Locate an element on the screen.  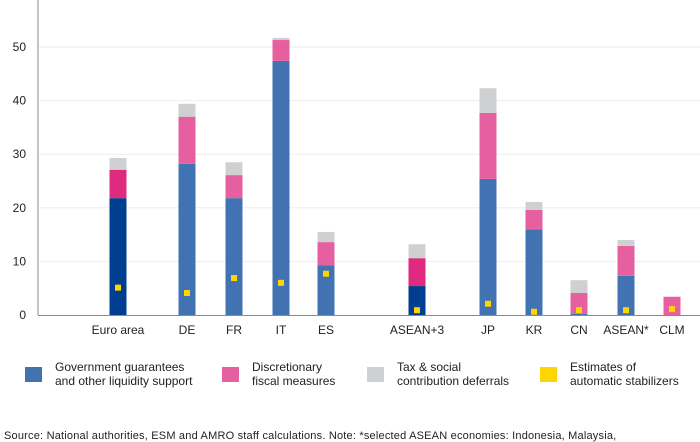
x-tick-label: Euro area is located at coordinates (118, 330).